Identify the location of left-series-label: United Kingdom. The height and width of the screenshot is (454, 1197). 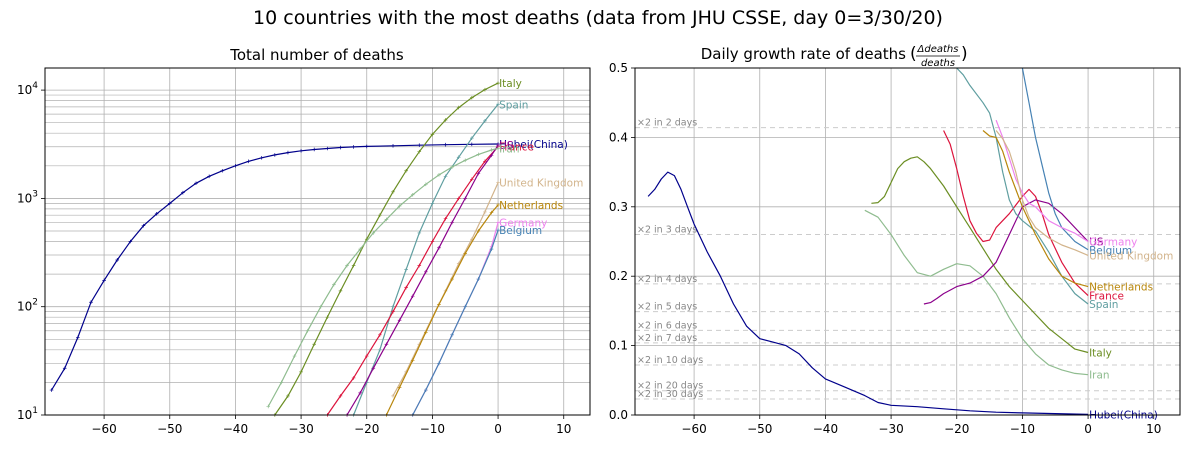
(541, 184).